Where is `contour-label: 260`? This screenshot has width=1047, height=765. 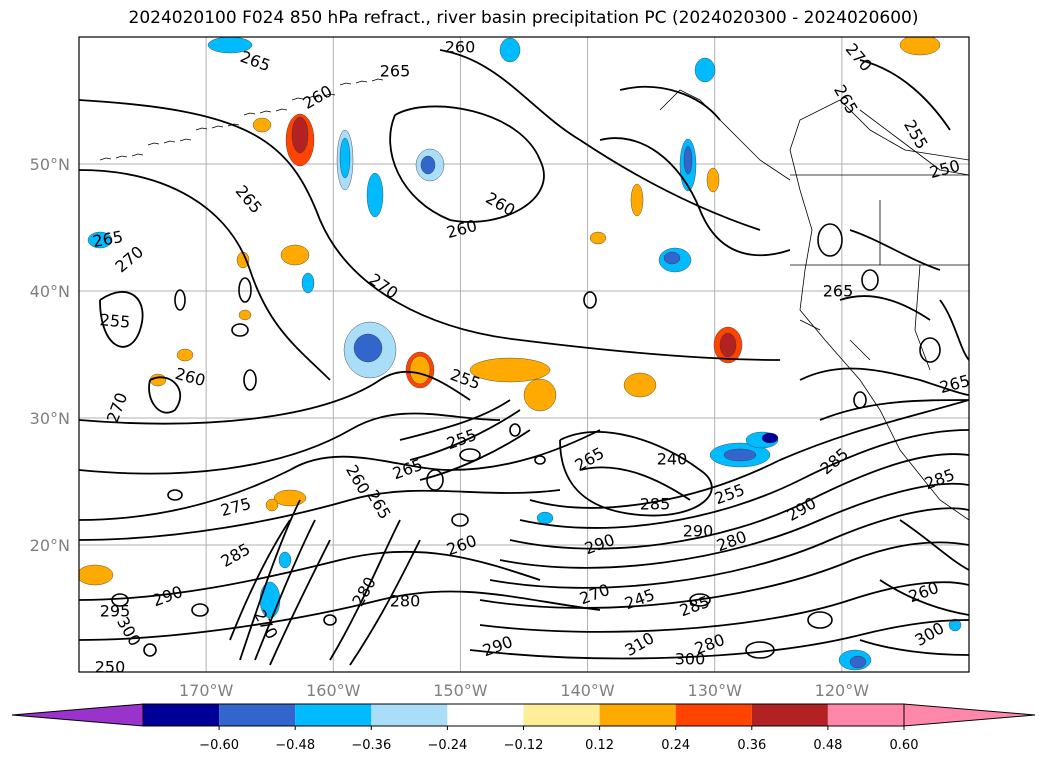
contour-label: 260 is located at coordinates (460, 47).